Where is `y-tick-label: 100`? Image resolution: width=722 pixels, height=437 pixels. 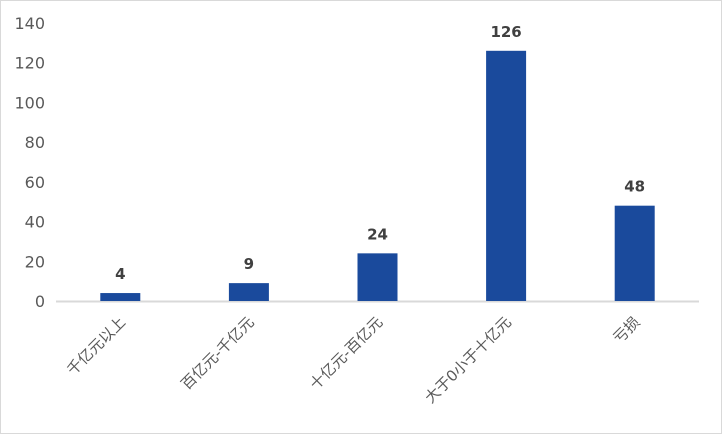
y-tick-label: 100 is located at coordinates (29, 102).